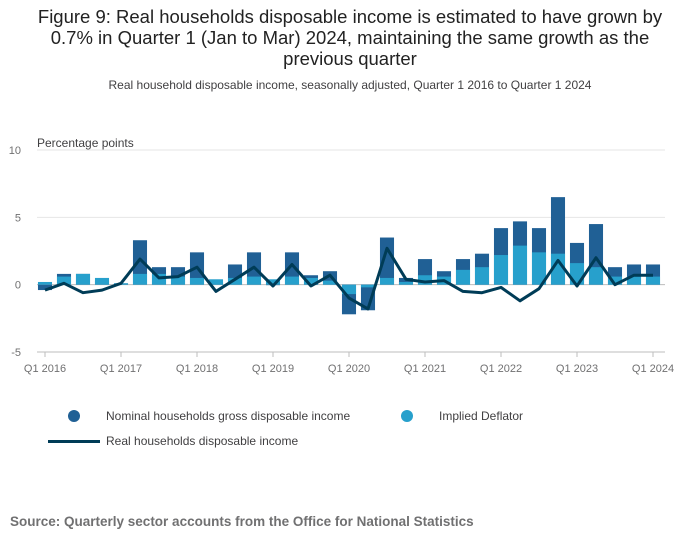 This screenshot has height=549, width=700. What do you see at coordinates (577, 369) in the screenshot?
I see `x-tick-label: Q1 2023` at bounding box center [577, 369].